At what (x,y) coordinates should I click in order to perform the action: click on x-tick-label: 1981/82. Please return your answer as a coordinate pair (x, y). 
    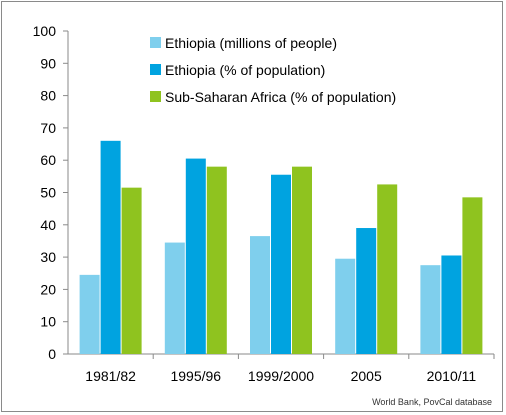
    Looking at the image, I should click on (110, 376).